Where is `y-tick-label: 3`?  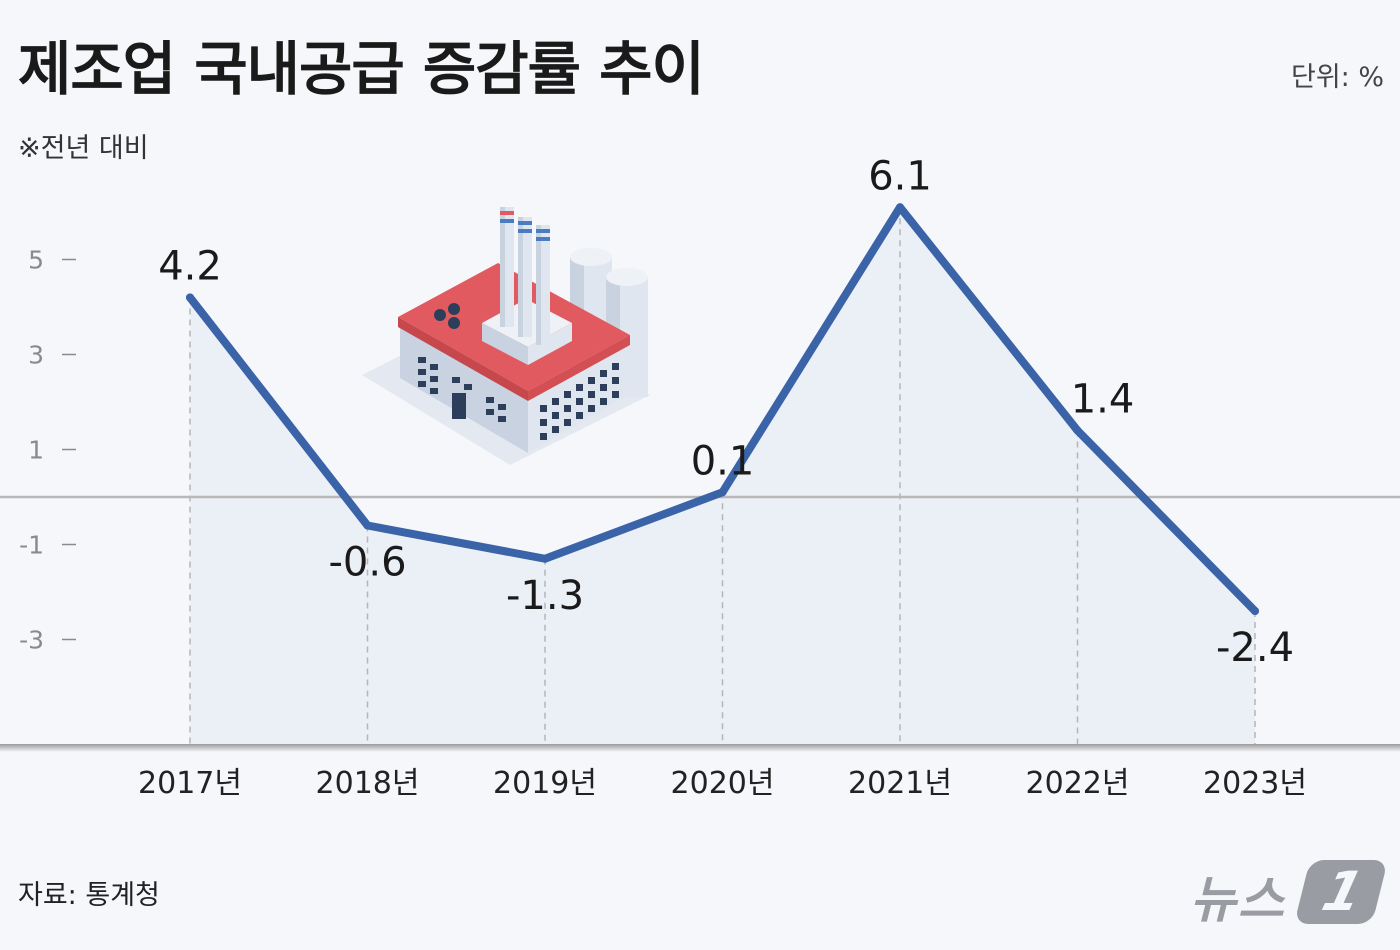
y-tick-label: 3 is located at coordinates (36, 355).